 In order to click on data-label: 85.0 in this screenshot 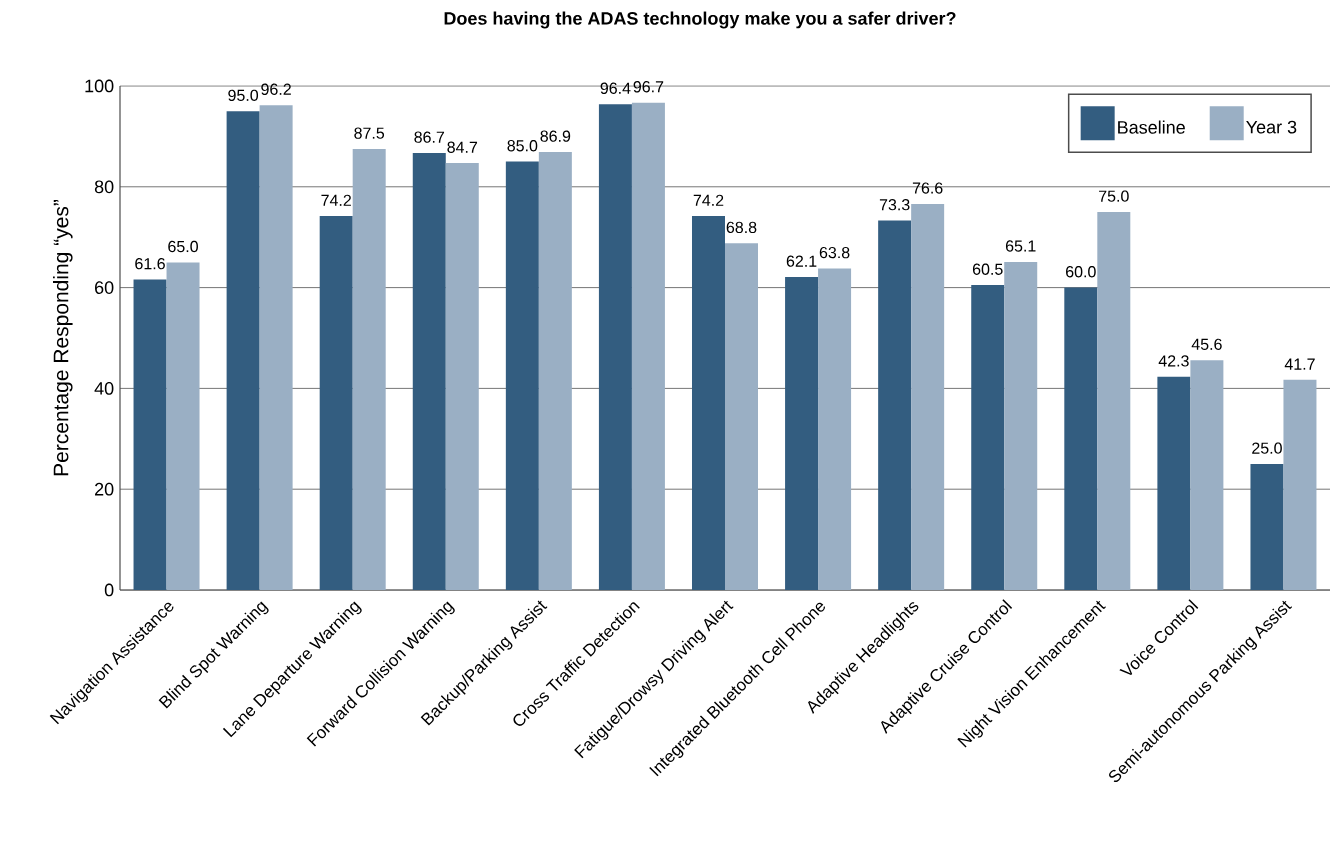, I will do `click(522, 146)`.